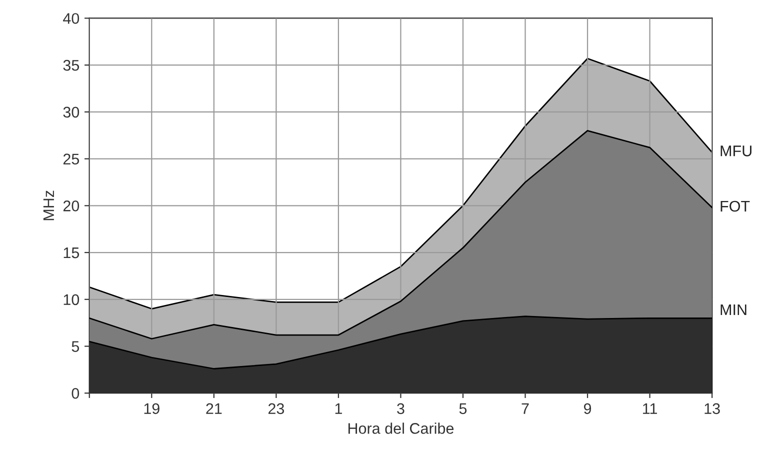 The image size is (764, 455). What do you see at coordinates (276, 408) in the screenshot?
I see `x-tick-label: 23` at bounding box center [276, 408].